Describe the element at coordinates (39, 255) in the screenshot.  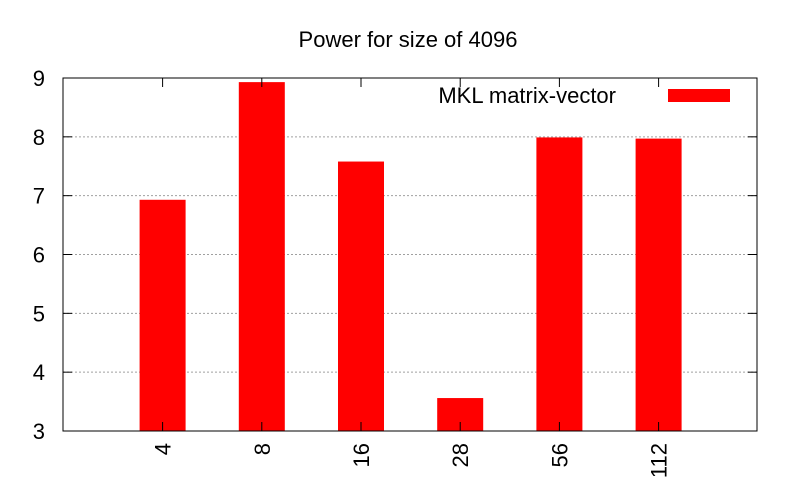
I see `y-tick-label: 6` at that location.